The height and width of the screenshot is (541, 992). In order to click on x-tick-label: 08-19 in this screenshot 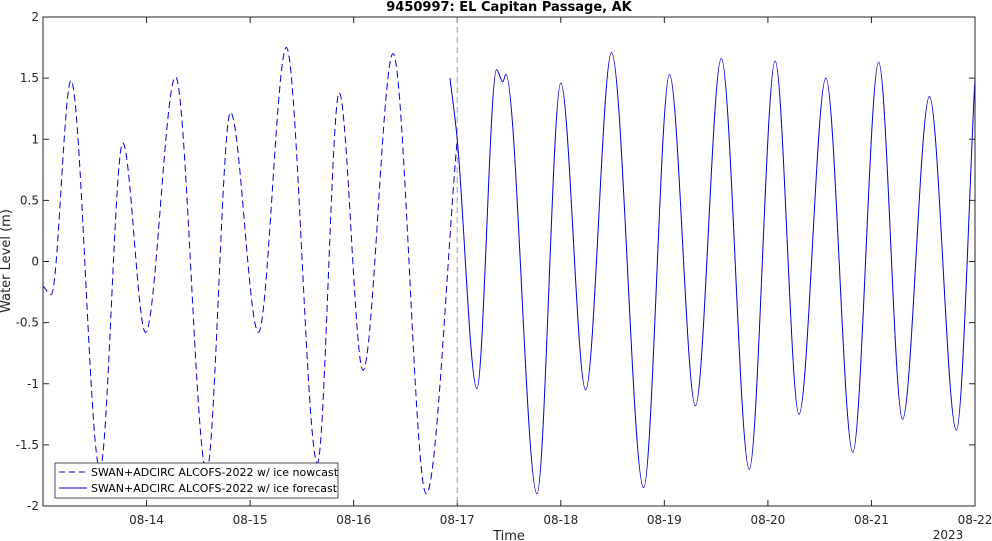, I will do `click(664, 520)`.